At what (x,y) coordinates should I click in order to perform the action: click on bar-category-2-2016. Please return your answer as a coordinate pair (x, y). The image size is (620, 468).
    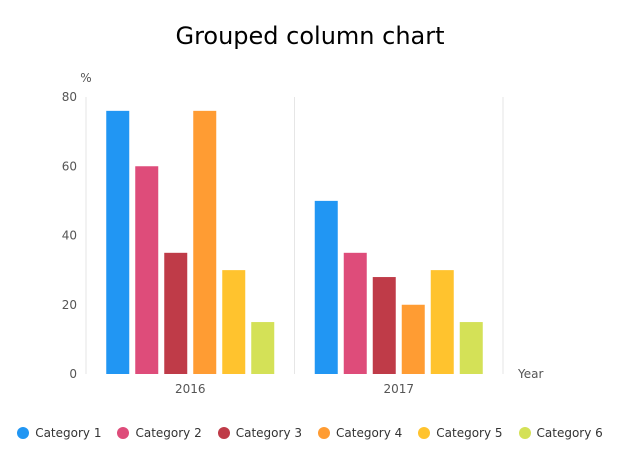
    Looking at the image, I should click on (147, 270).